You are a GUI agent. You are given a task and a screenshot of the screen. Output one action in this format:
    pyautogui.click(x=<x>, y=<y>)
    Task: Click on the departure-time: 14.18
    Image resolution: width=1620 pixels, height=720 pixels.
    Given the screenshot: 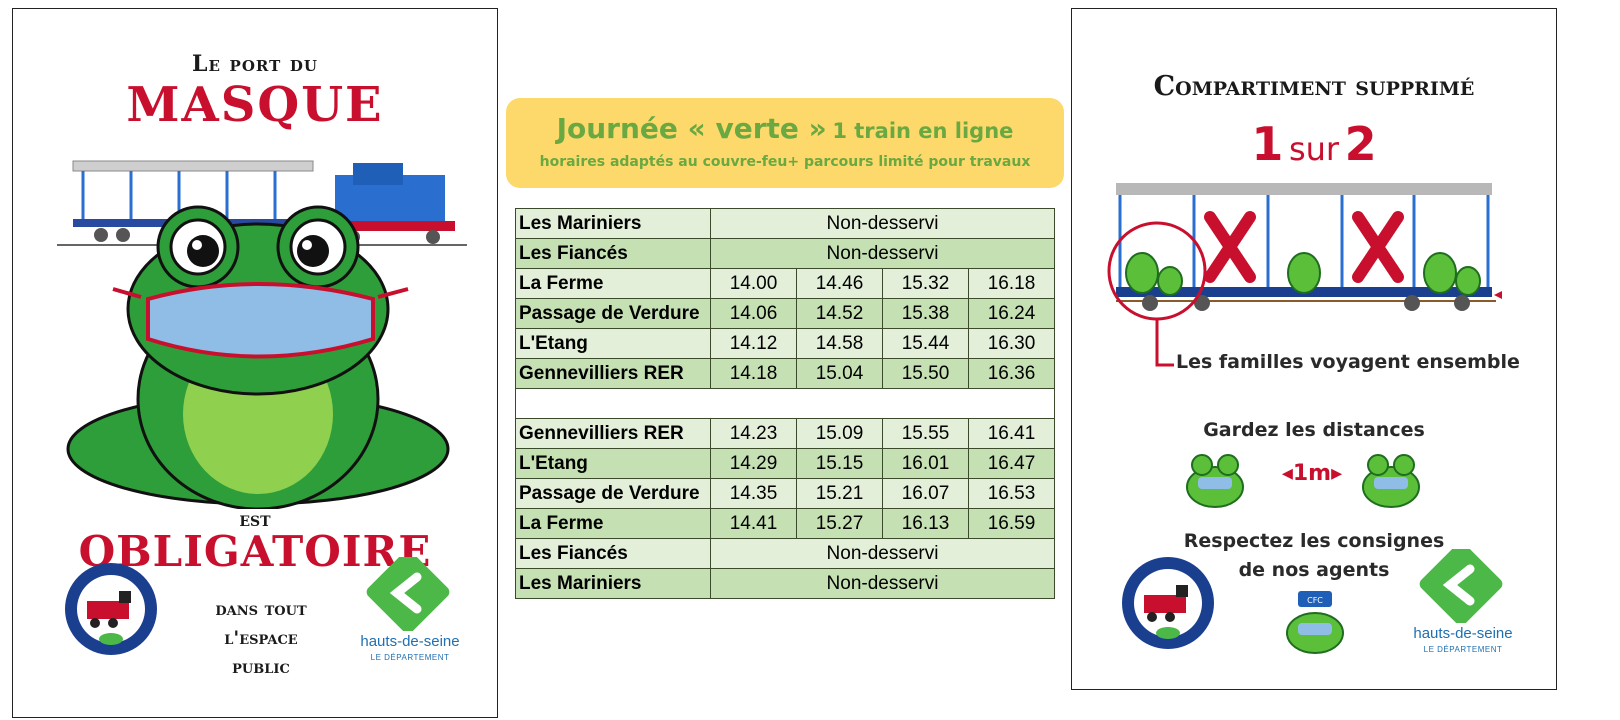 What is the action you would take?
    pyautogui.click(x=753, y=373)
    